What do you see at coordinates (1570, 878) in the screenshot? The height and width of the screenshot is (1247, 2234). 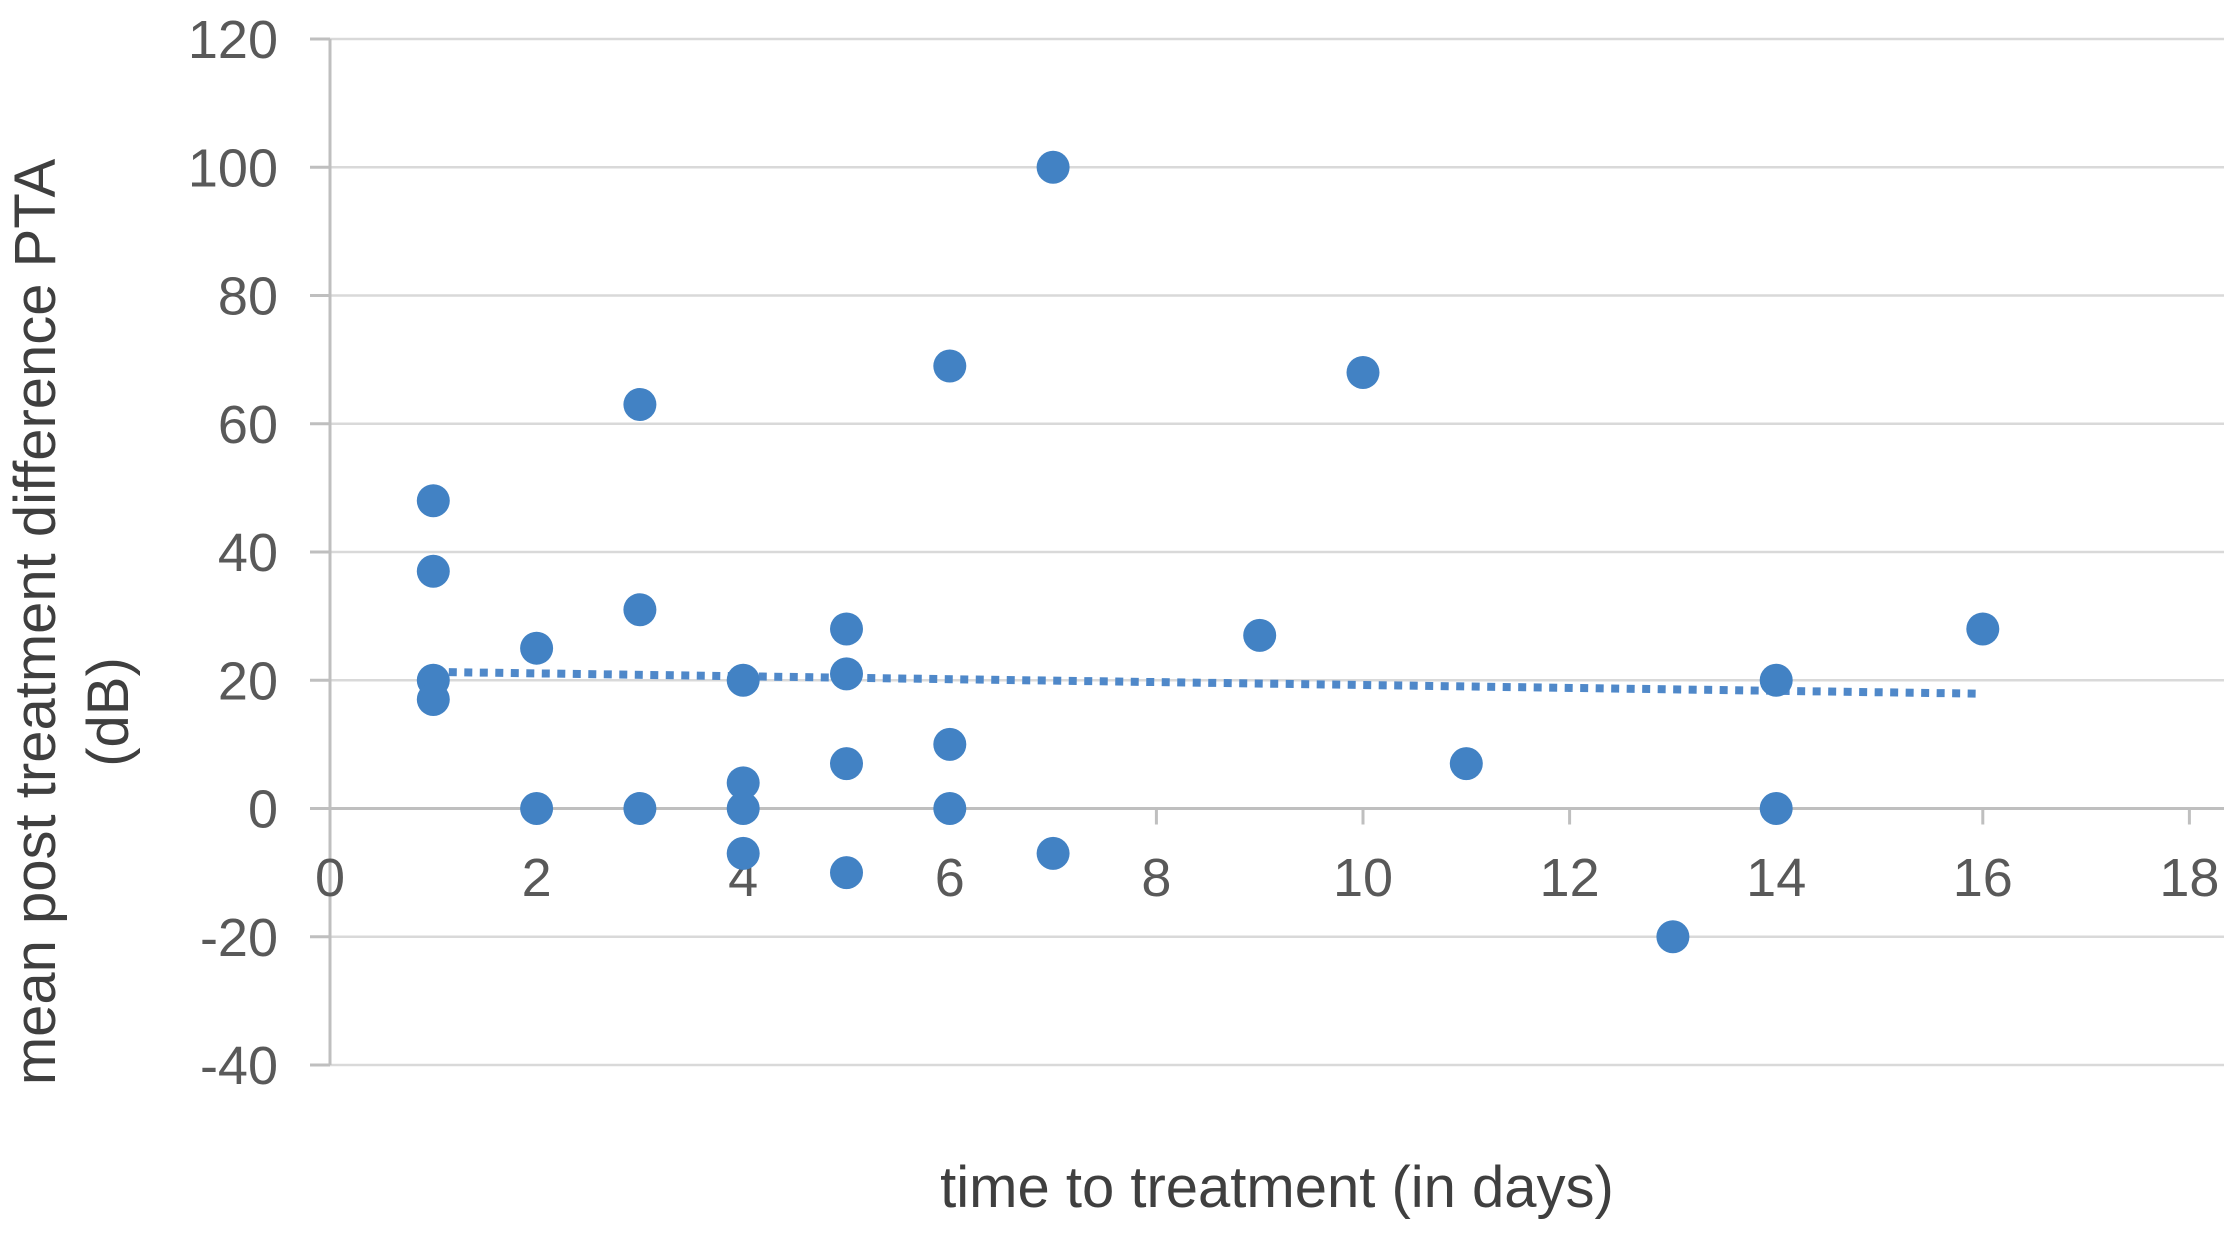 I see `x-tick-label: 12` at bounding box center [1570, 878].